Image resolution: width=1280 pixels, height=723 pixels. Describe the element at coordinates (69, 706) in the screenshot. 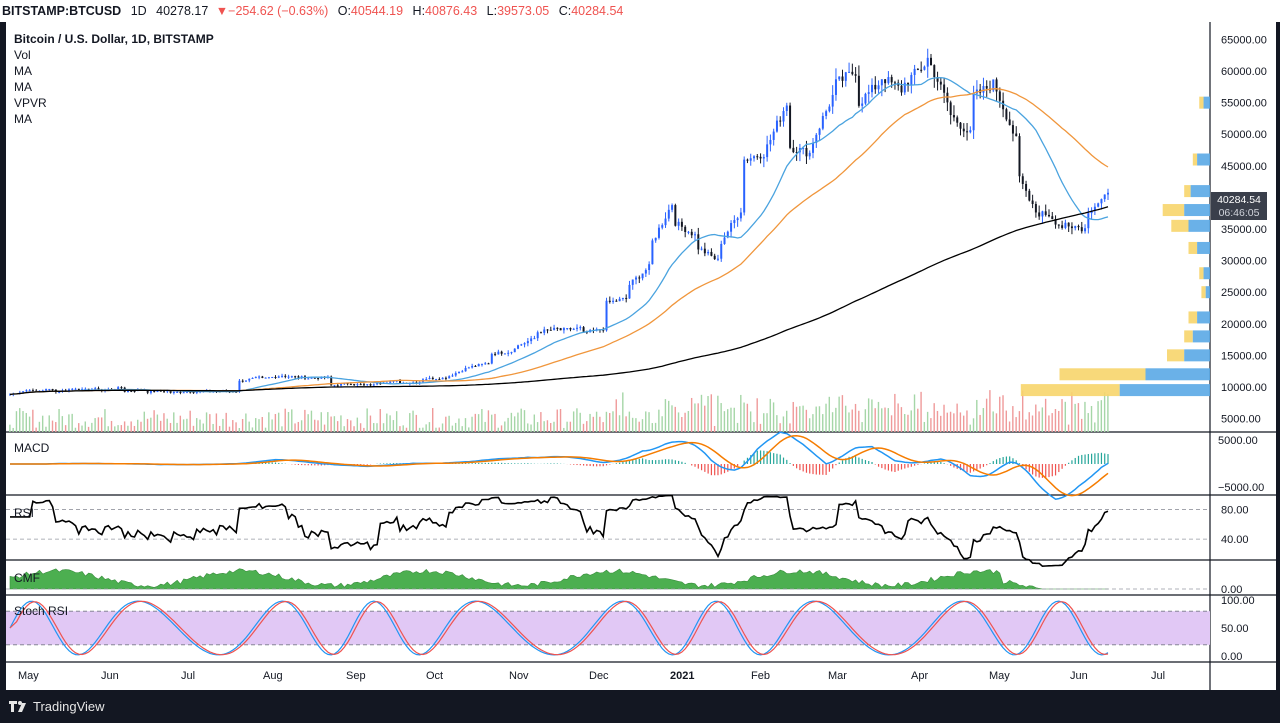

I see `tradingview-brand: TradingView` at that location.